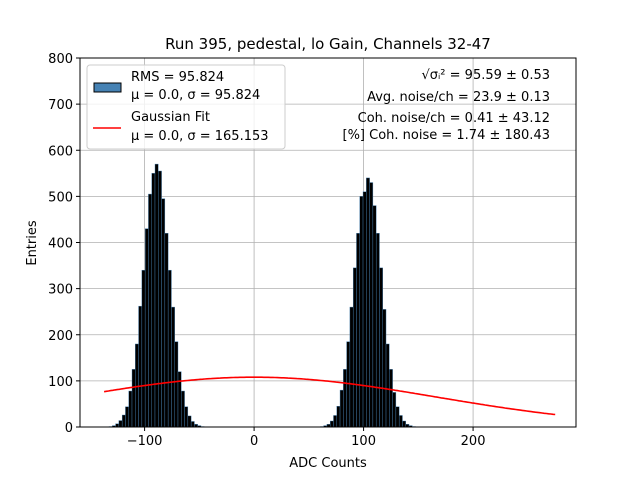 Image resolution: width=640 pixels, height=480 pixels. Describe the element at coordinates (60, 336) in the screenshot. I see `y-tick-label: 200` at that location.